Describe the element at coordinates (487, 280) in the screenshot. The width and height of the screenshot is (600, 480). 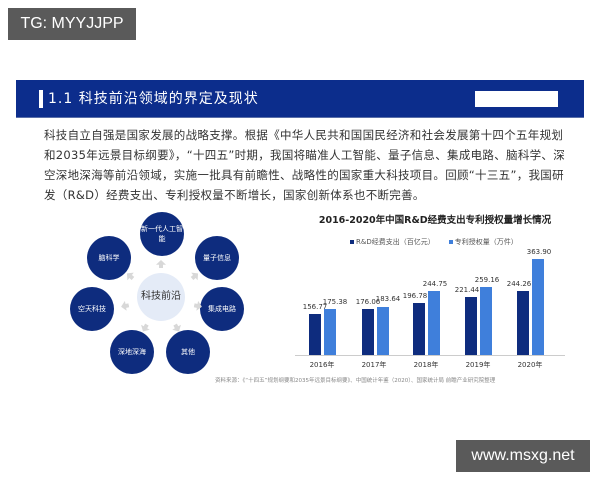
I see `value-label: 259.16` at that location.